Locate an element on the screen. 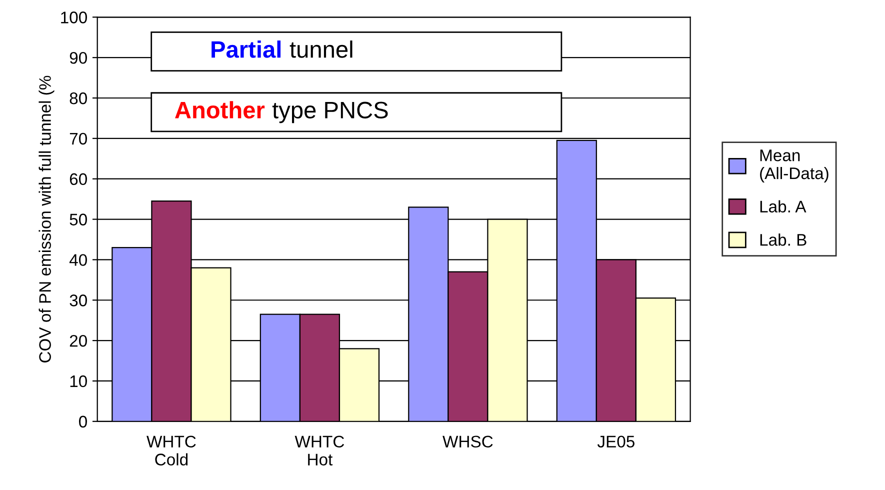 This screenshot has height=490, width=885. y-tick-label: 60 is located at coordinates (78, 179).